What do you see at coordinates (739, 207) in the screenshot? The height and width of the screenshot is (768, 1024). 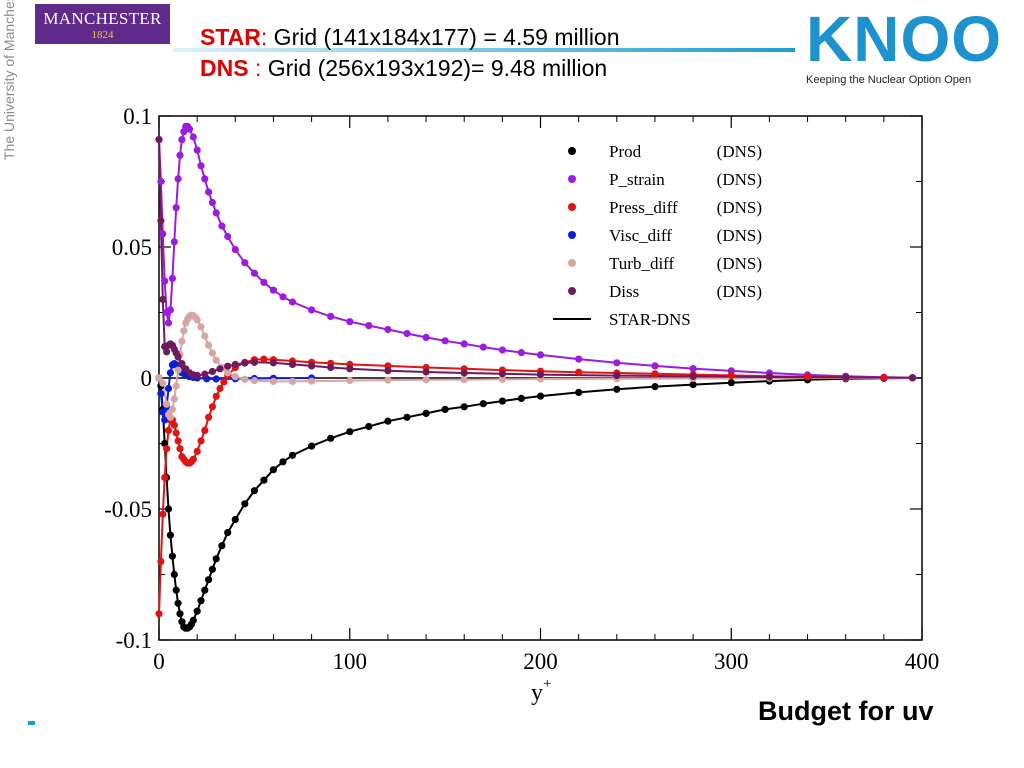 I see `legend-source-tag: (DNS)` at bounding box center [739, 207].